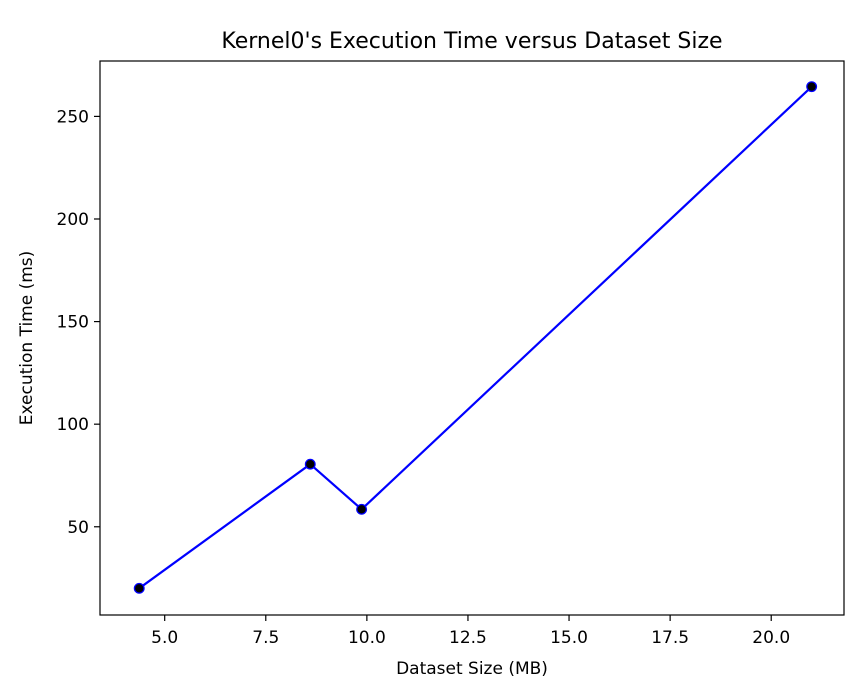 Image resolution: width=865 pixels, height=688 pixels. What do you see at coordinates (472, 669) in the screenshot?
I see `x-axis-label: Dataset Size (MB)` at bounding box center [472, 669].